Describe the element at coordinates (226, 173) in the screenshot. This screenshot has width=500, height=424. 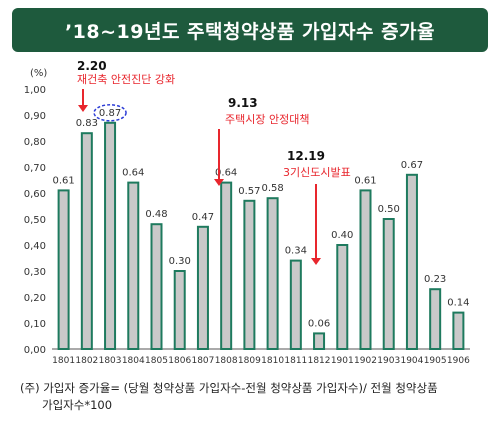
I see `data-label-1808: 0.64` at that location.